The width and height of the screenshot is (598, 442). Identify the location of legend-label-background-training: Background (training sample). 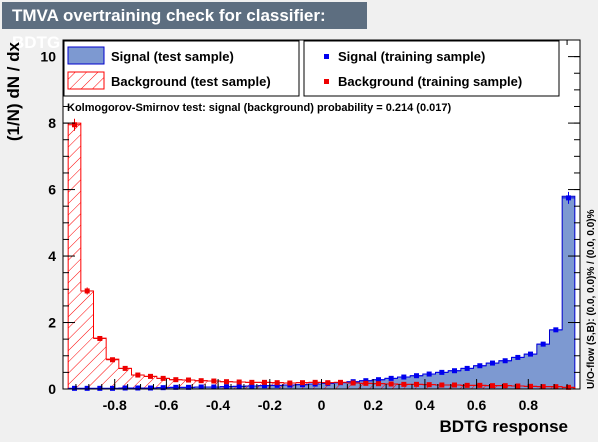
(430, 81).